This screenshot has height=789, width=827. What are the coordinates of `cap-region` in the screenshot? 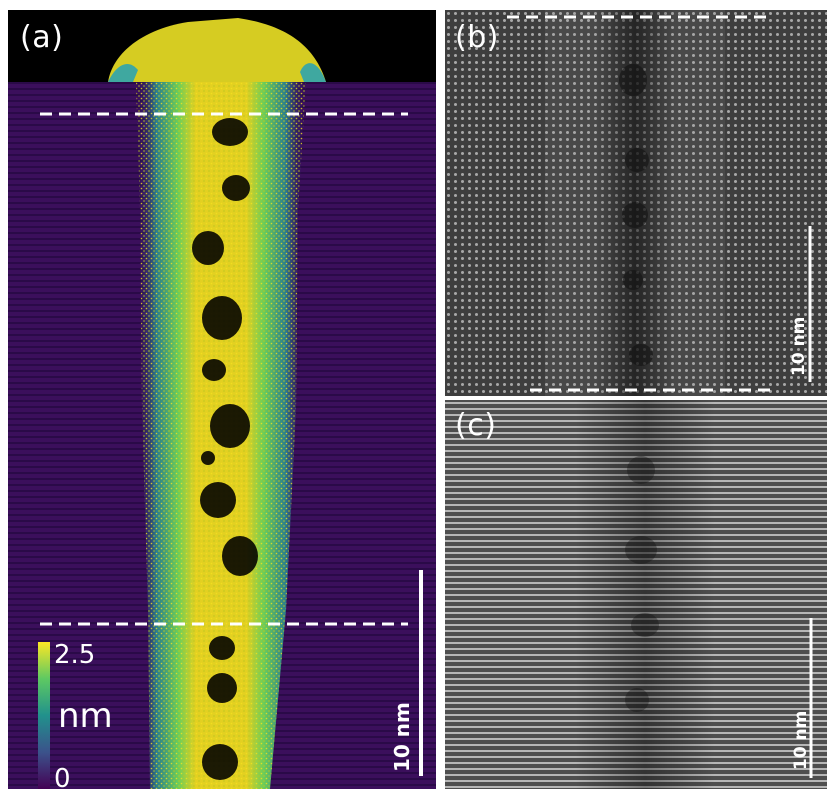 It's located at (217, 50).